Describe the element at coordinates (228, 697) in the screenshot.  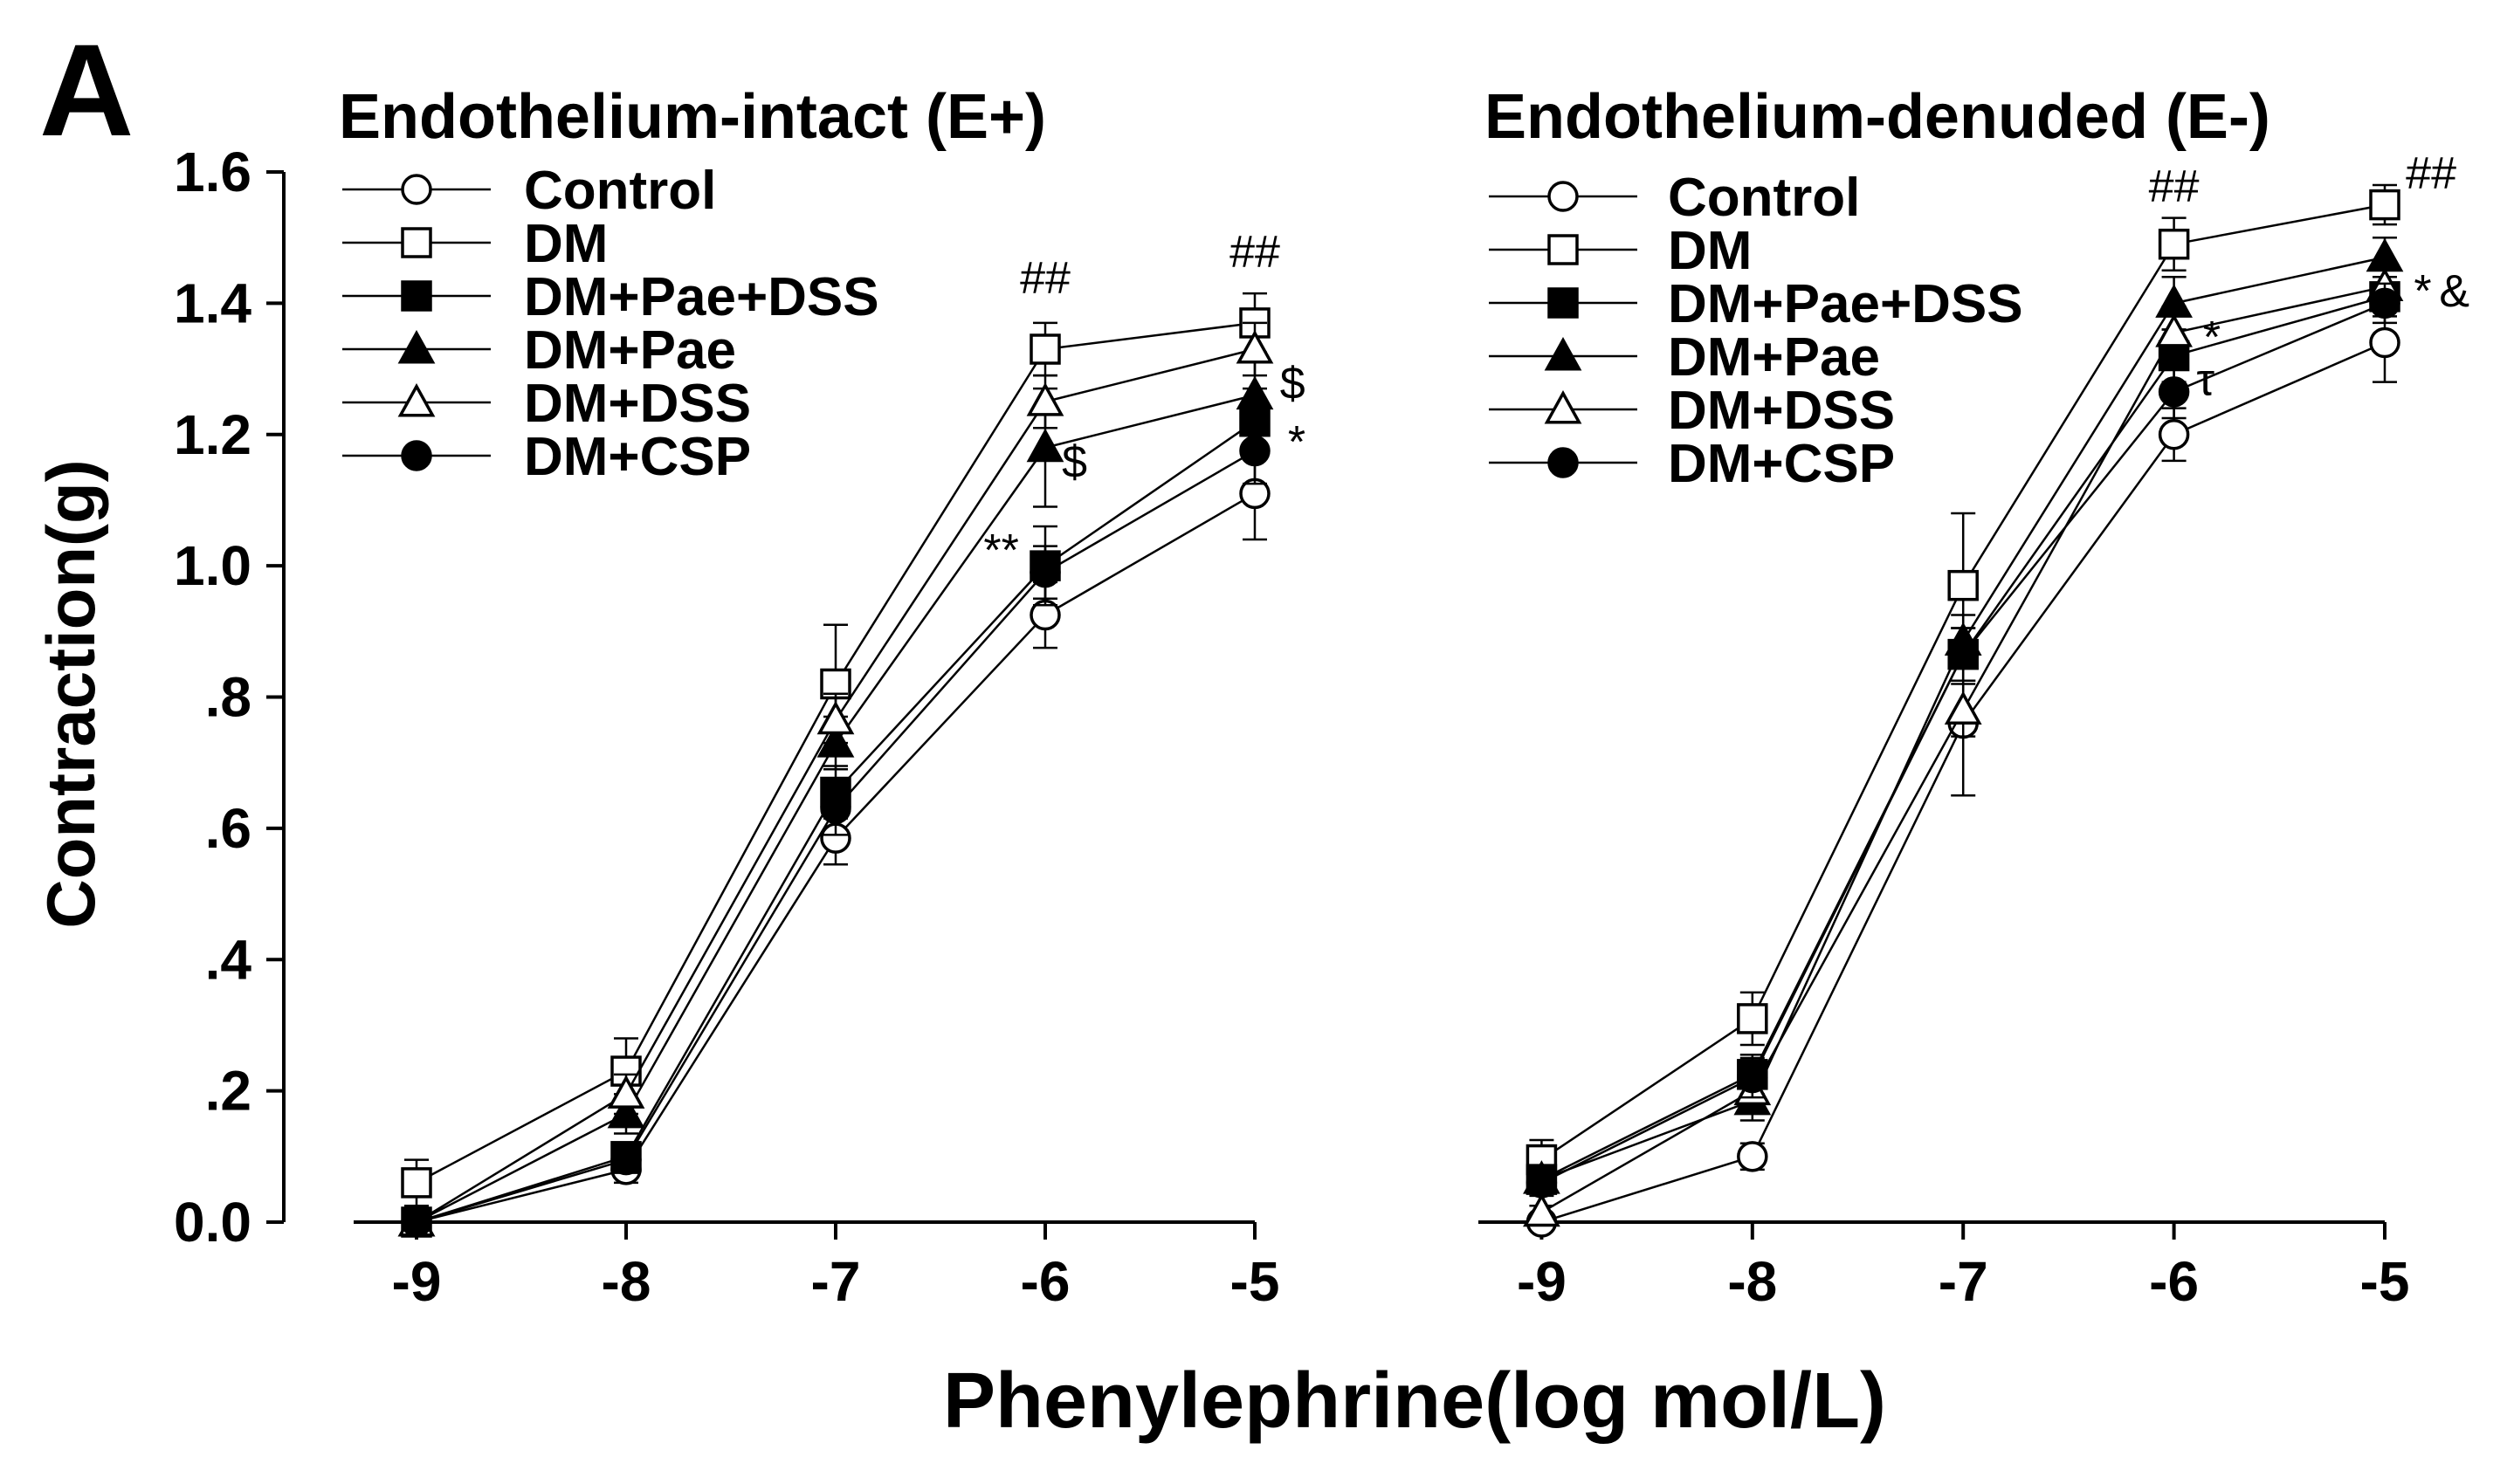
I see `y-tick-label: .8` at that location.